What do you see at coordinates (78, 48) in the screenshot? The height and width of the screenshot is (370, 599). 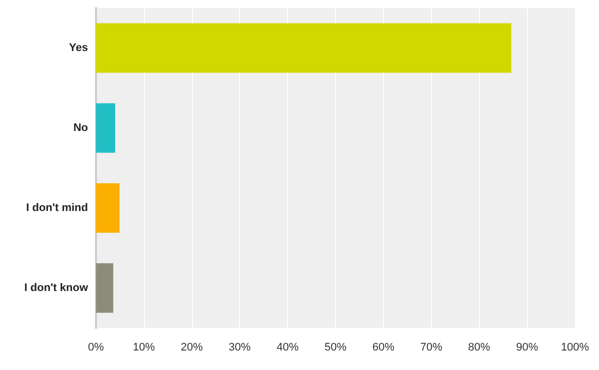 I see `y-tick-label: Yes` at bounding box center [78, 48].